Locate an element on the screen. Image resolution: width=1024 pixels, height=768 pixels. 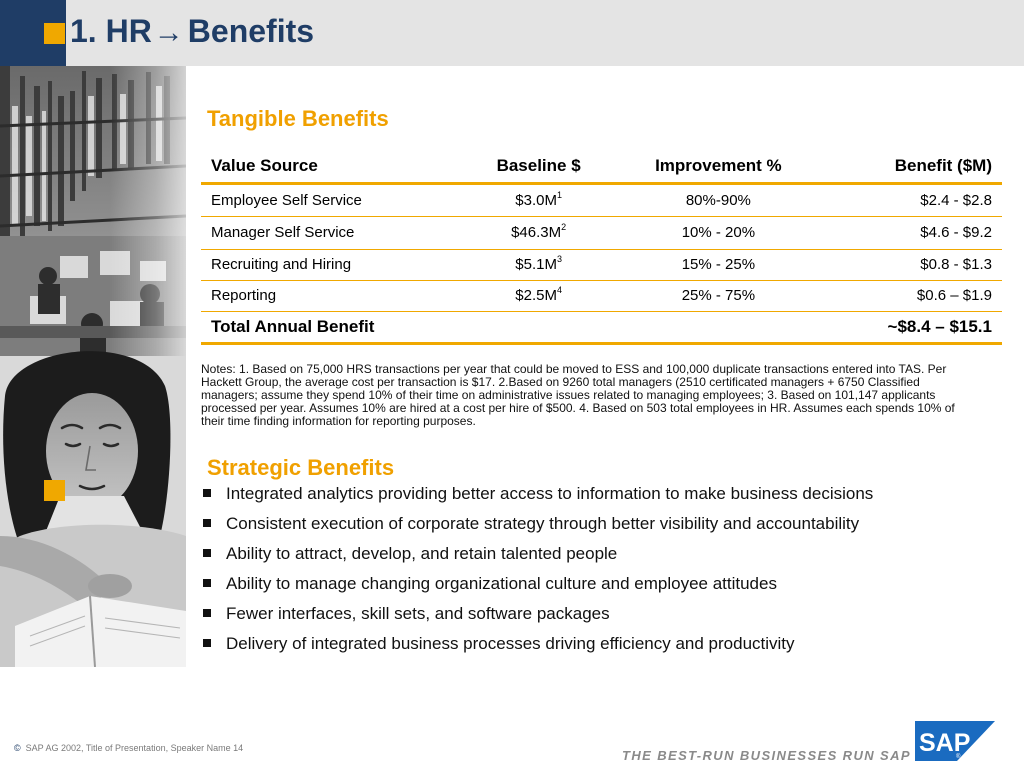
baseline-value: $2.5M is located at coordinates (536, 295).